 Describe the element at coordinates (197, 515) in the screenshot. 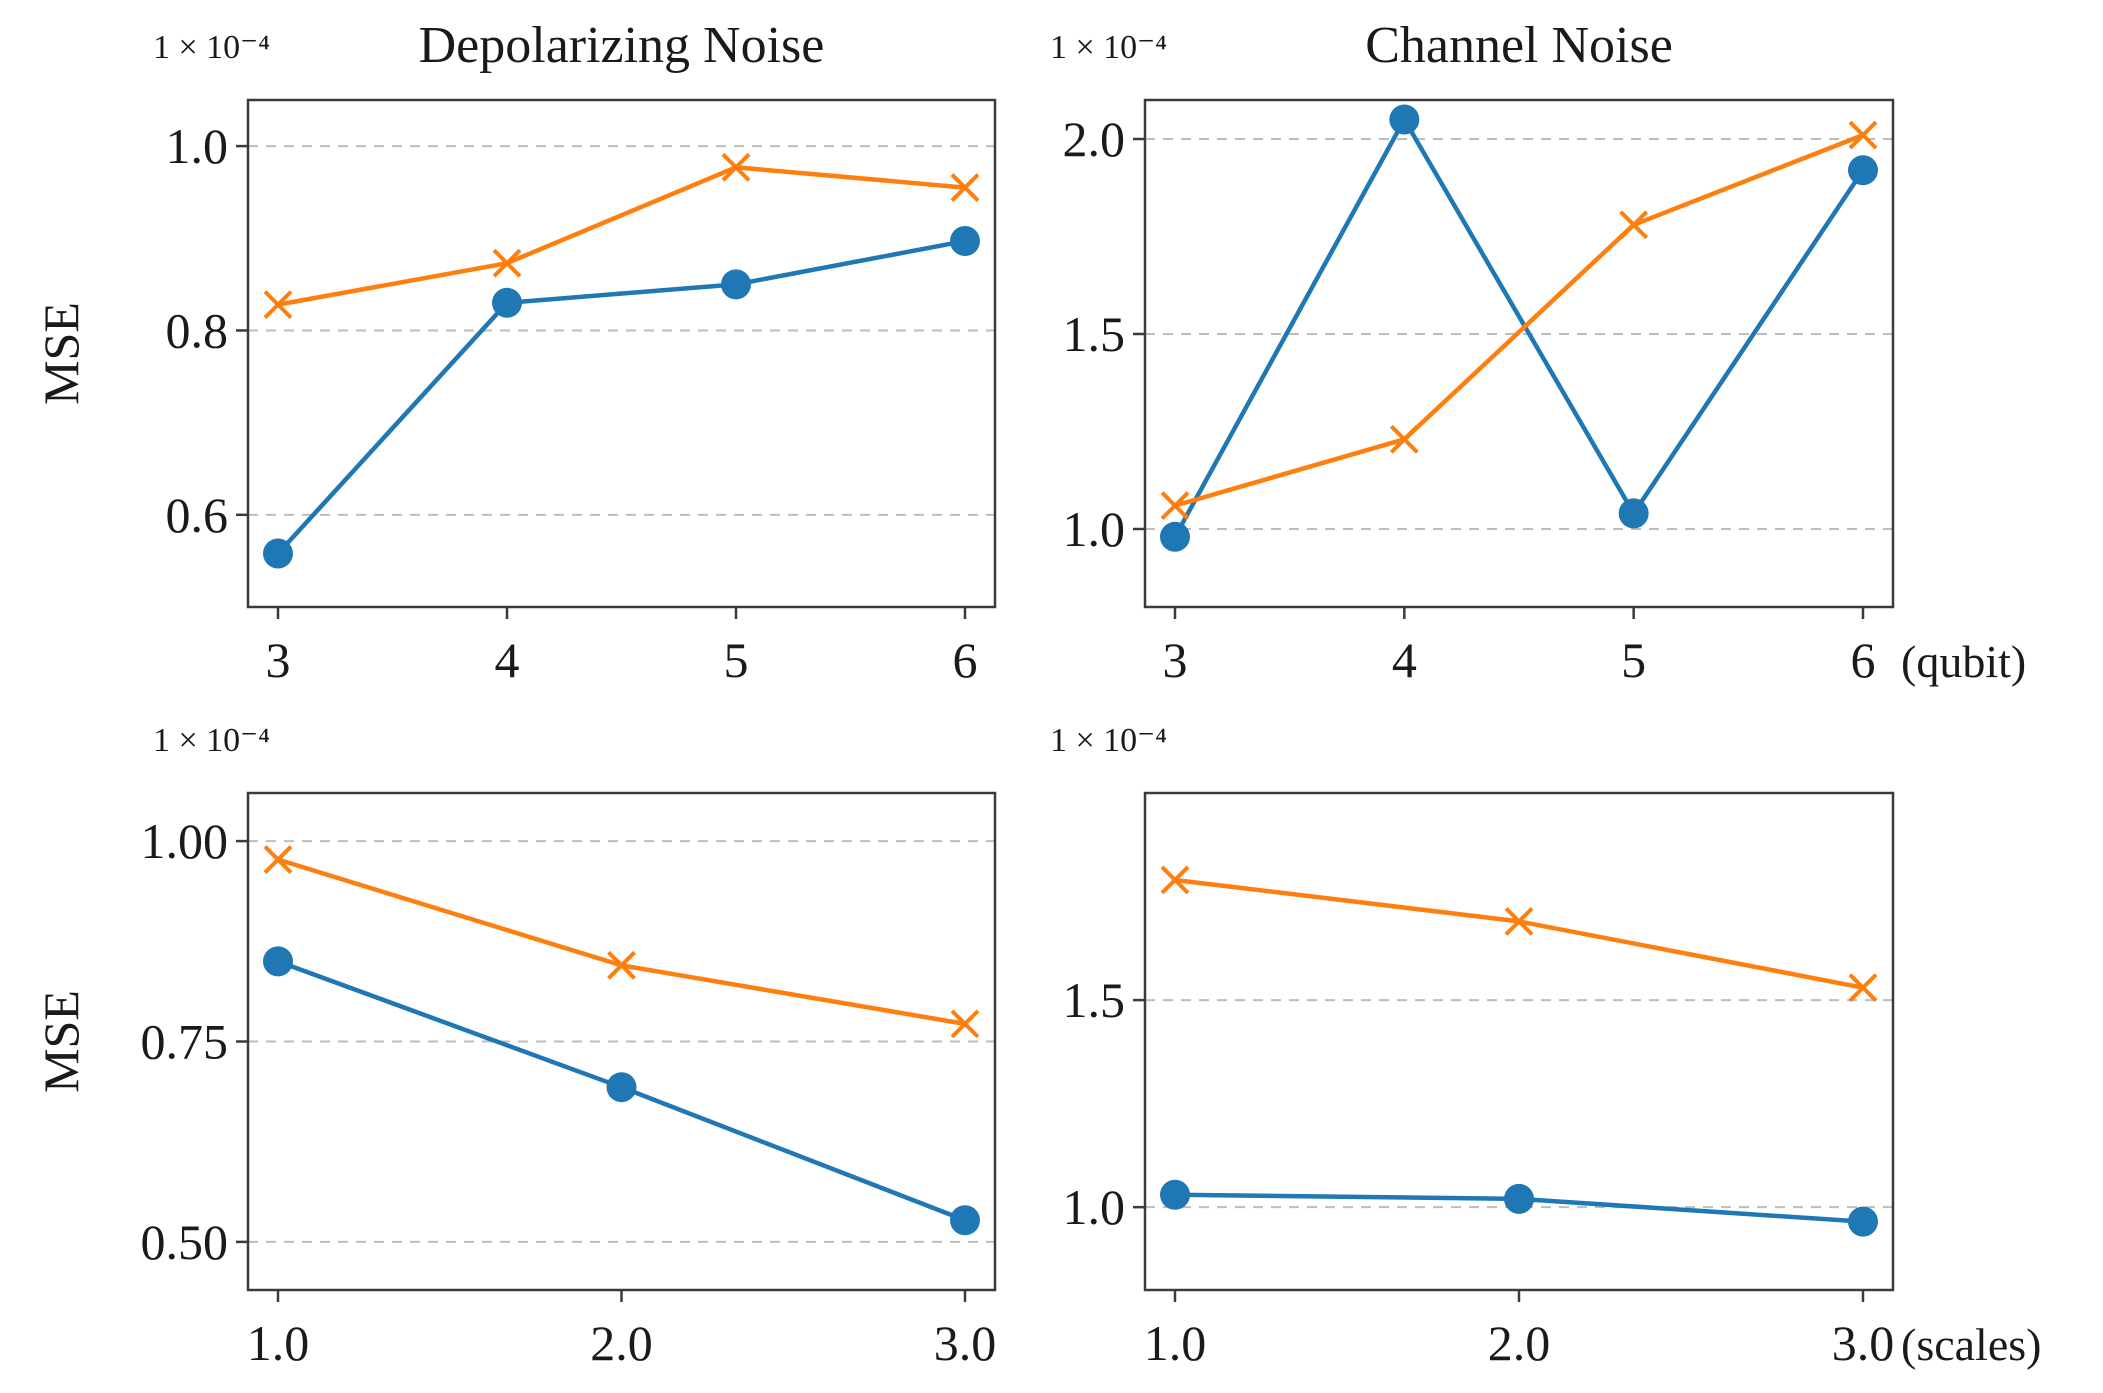

I see `y-tick-label: 0.6` at that location.